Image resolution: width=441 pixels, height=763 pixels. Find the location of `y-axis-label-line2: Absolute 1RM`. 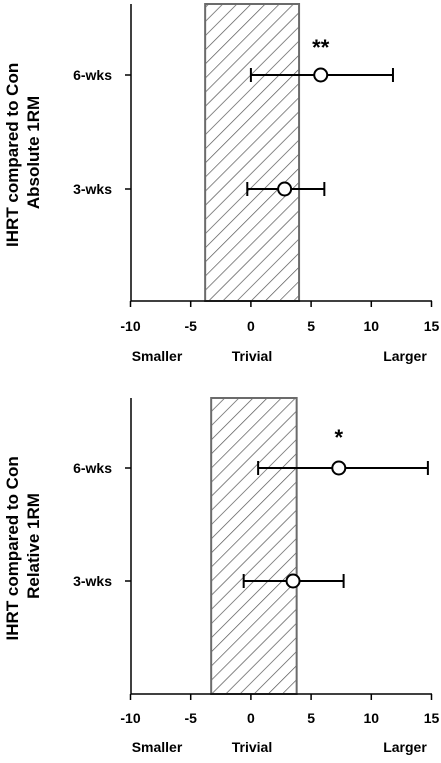

y-axis-label-line2: Absolute 1RM is located at coordinates (33, 152).